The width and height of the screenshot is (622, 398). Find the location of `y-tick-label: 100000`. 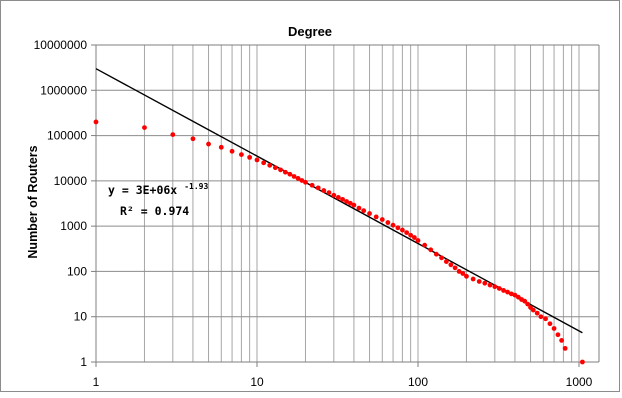

y-tick-label: 100000 is located at coordinates (67, 136).